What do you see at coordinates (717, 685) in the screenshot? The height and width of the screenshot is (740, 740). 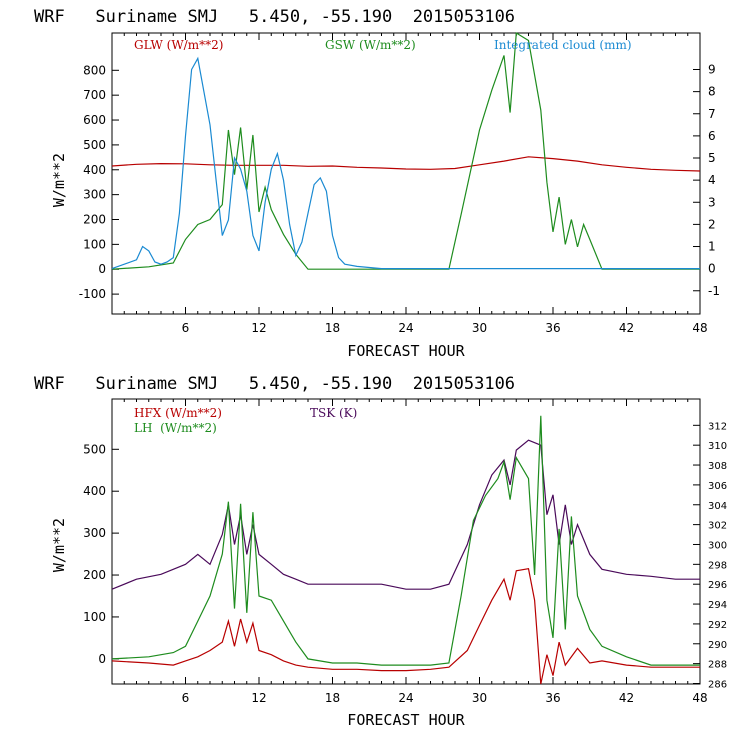 I see `bottom-y2-tick-label: 286` at bounding box center [717, 685].